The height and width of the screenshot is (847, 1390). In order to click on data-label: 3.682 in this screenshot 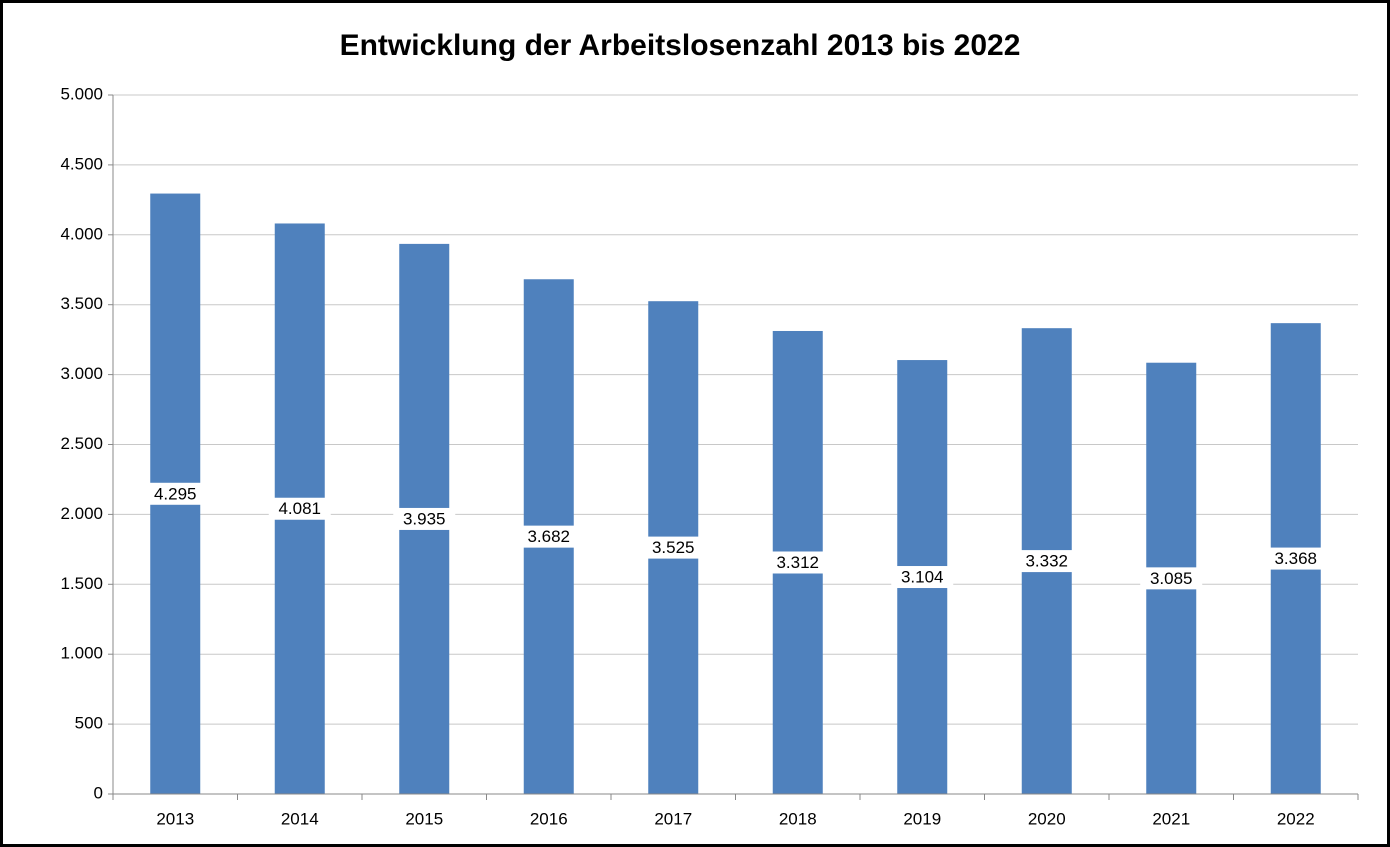, I will do `click(548, 536)`.